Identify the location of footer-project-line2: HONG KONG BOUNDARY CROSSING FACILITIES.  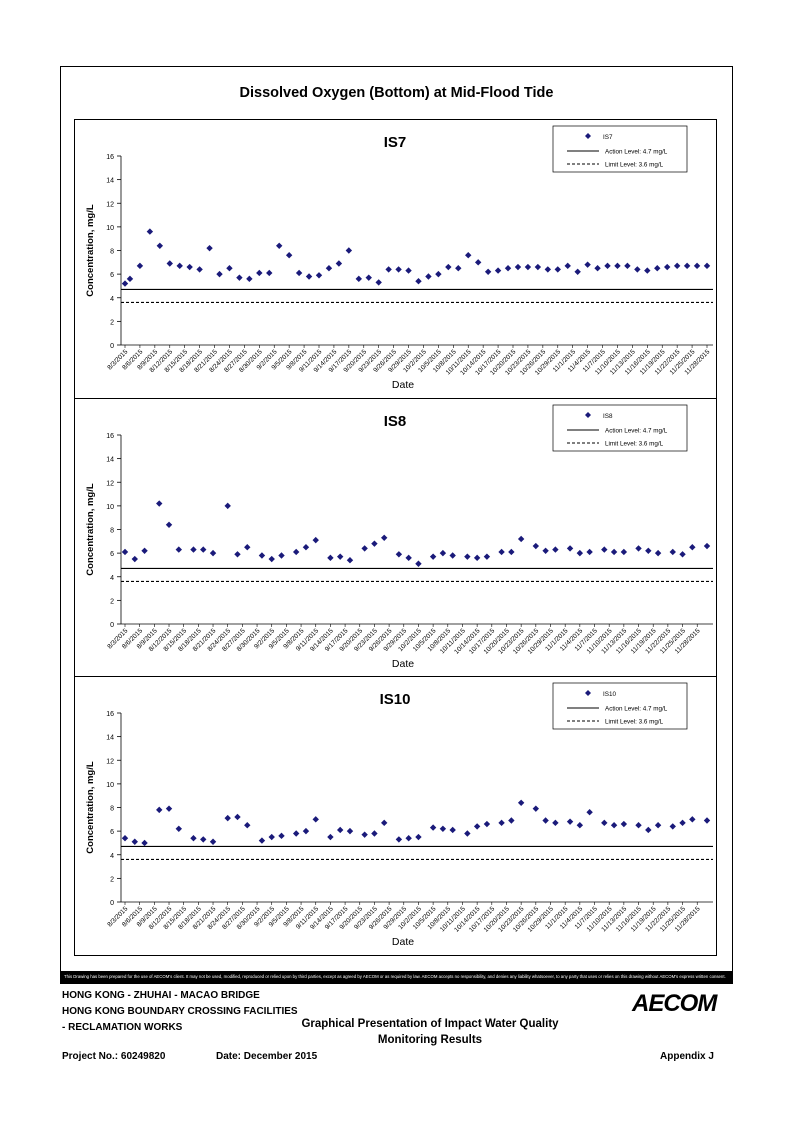
(180, 1011).